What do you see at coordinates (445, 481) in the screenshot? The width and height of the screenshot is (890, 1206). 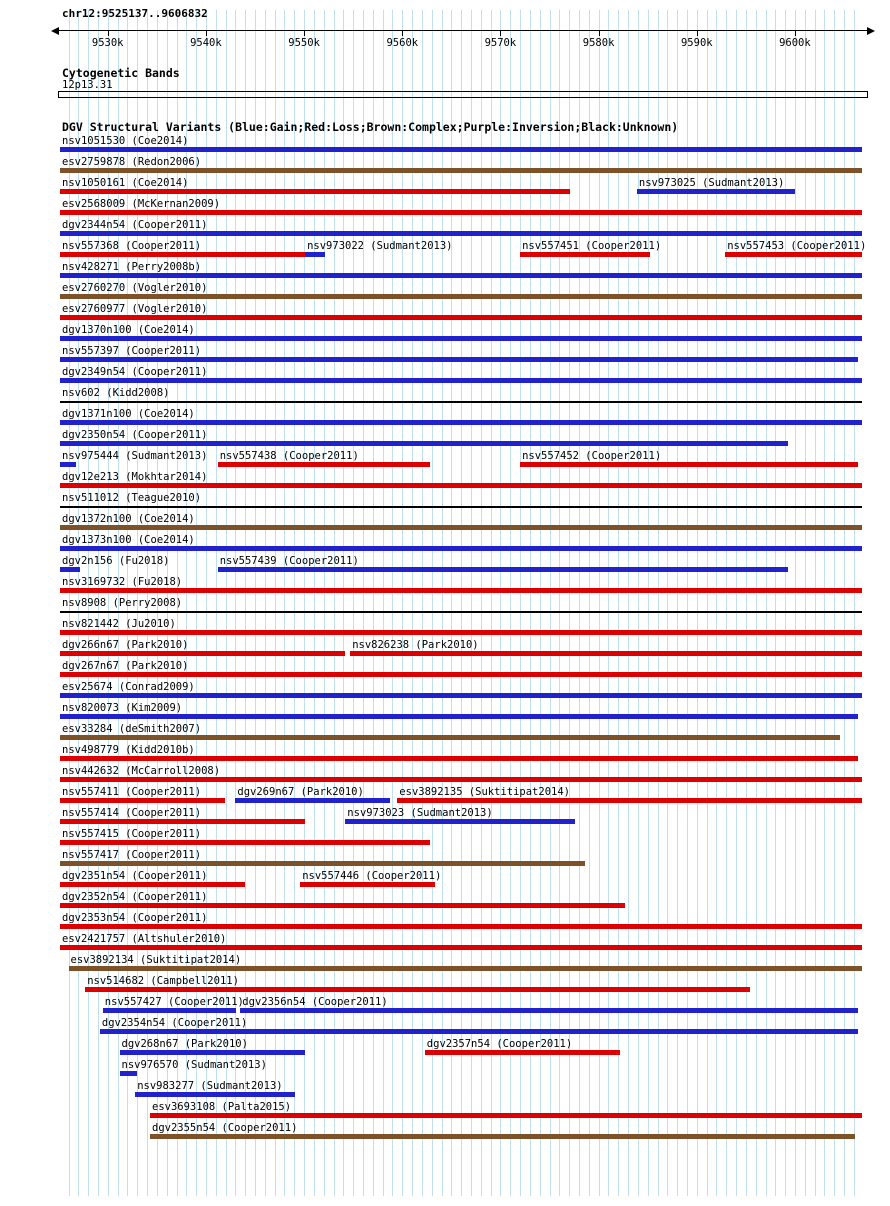 I see `track-row: dgv12e213 (Mokhtar2014)` at bounding box center [445, 481].